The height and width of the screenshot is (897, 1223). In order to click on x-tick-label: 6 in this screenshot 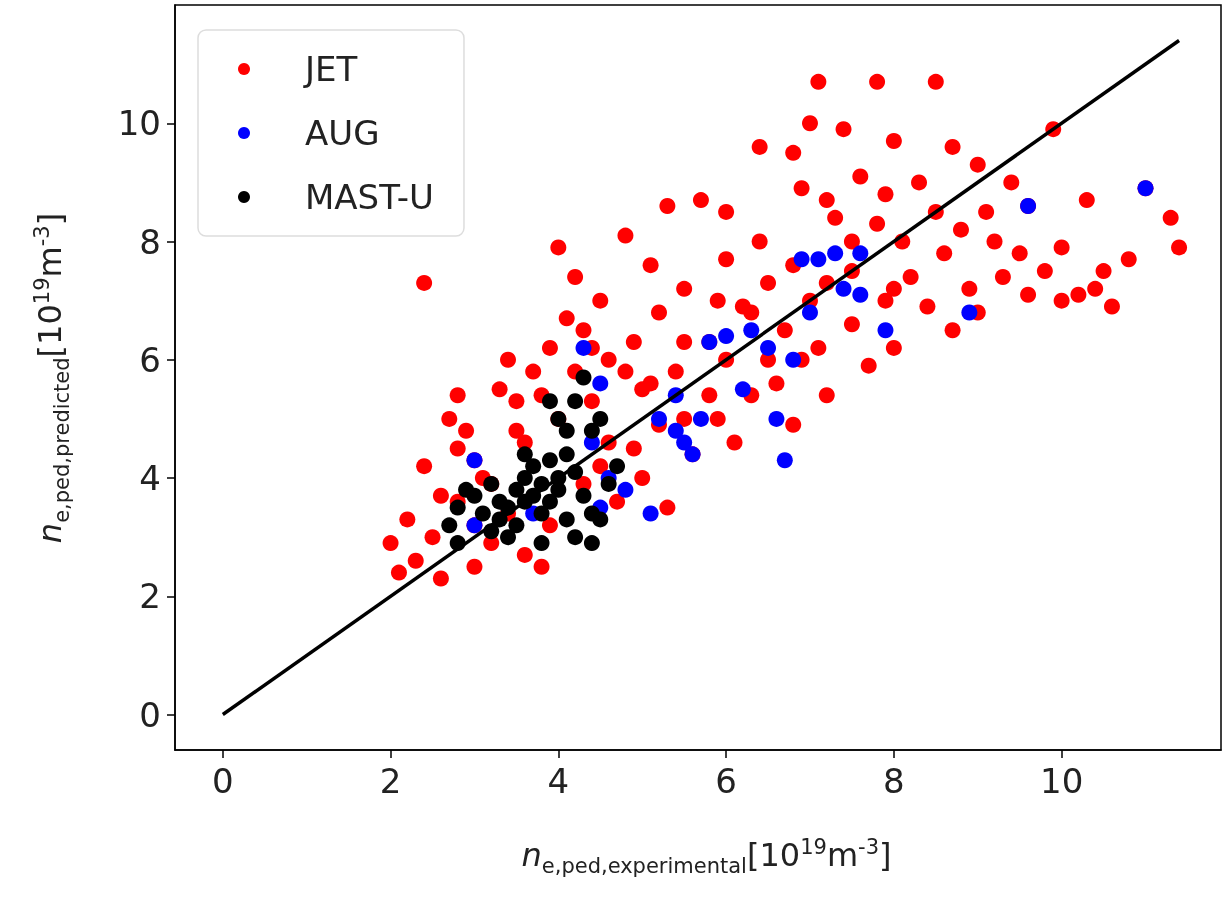, I will do `click(726, 781)`.